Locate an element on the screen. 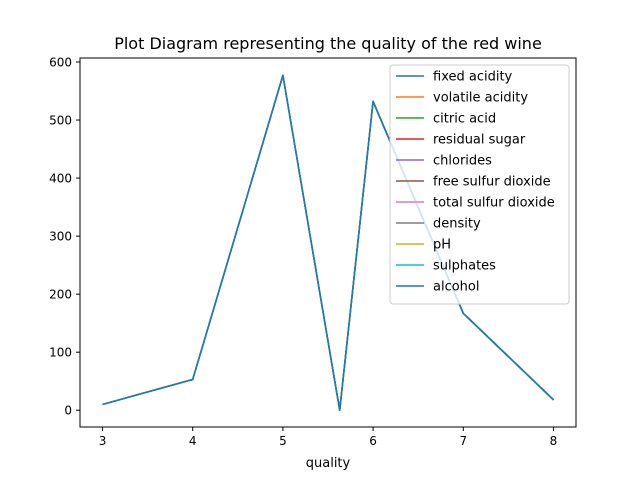  x-axis-ticks: 3 4 5 6 7 8 is located at coordinates (328, 437).